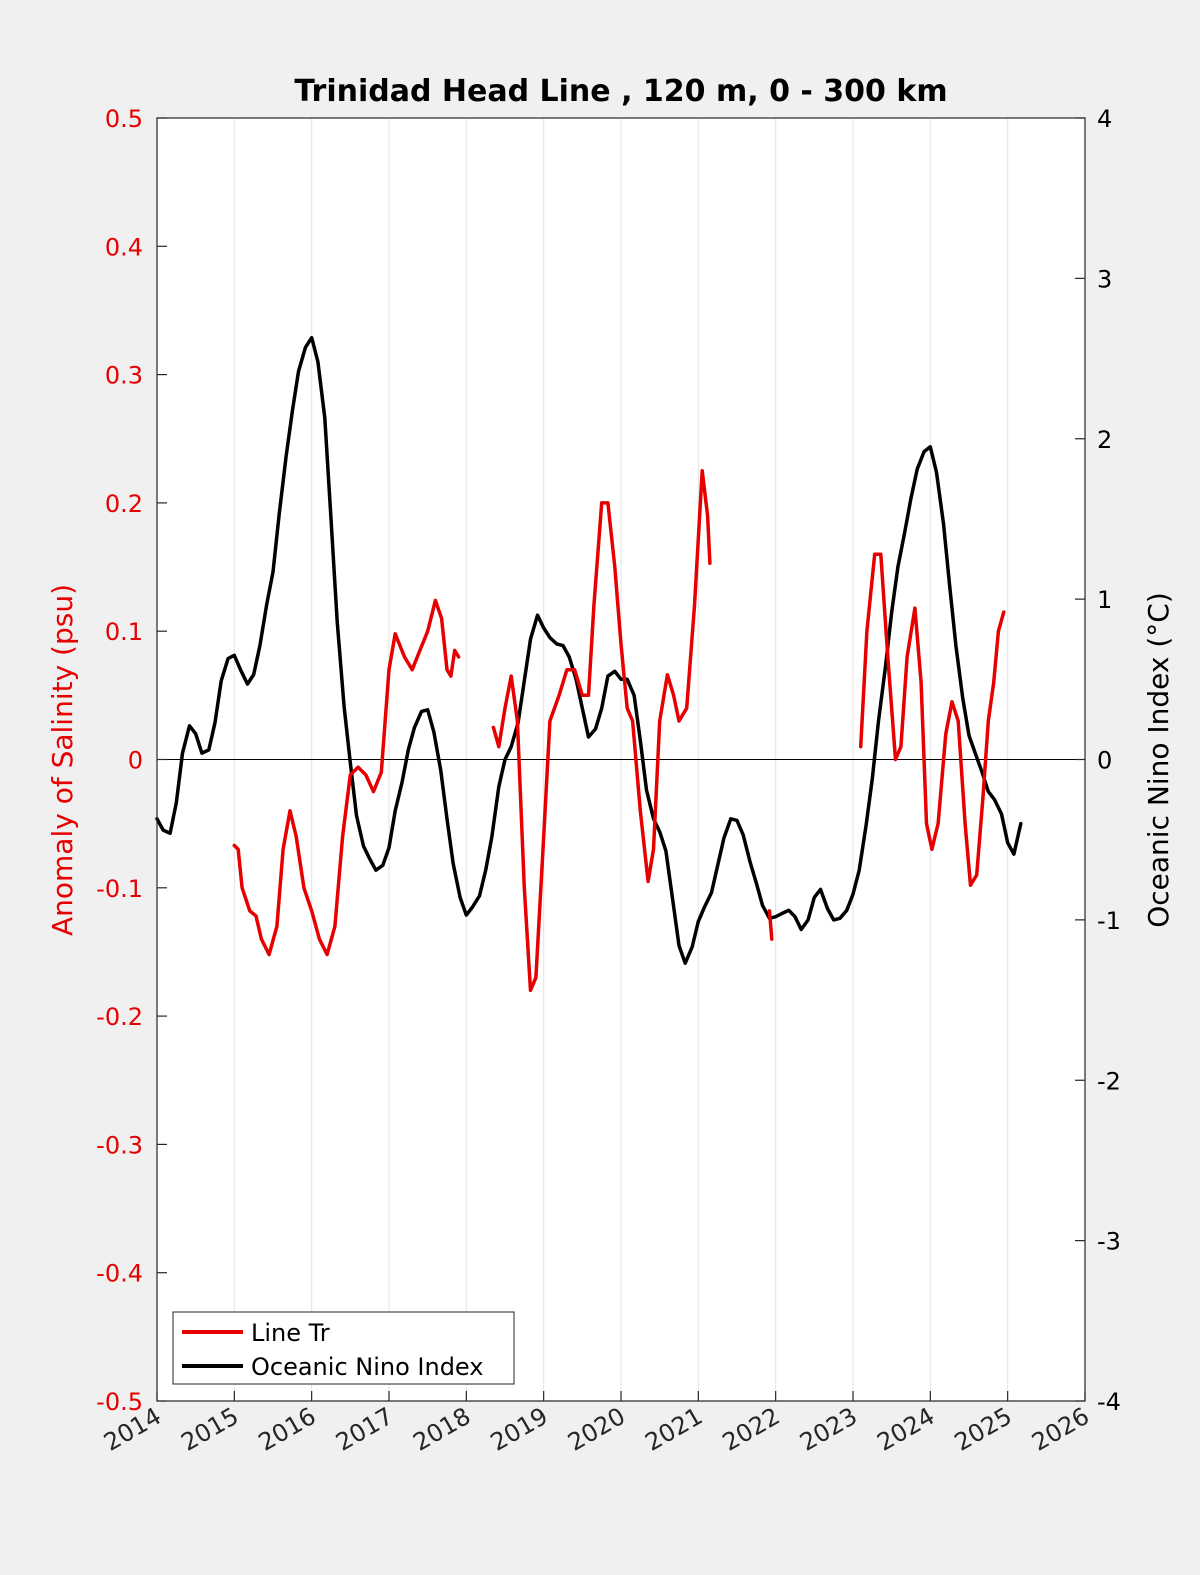  I want to click on legend-label-line-tr: Line Tr, so click(290, 1333).